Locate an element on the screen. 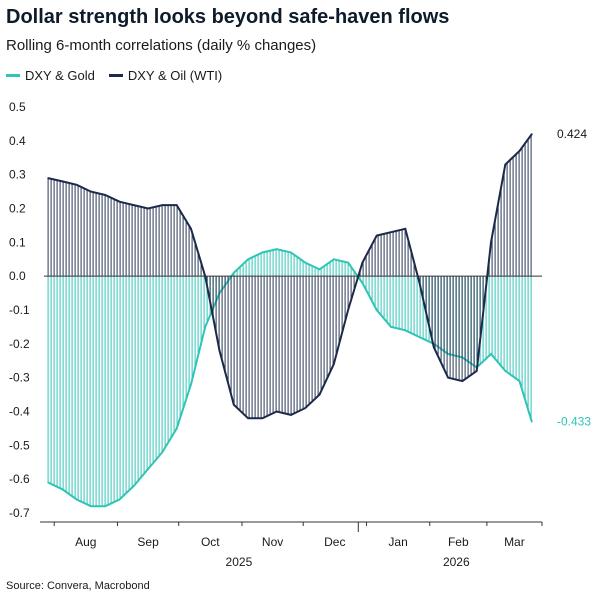 The image size is (606, 607). y-tick-label: 0.0 is located at coordinates (17, 276).